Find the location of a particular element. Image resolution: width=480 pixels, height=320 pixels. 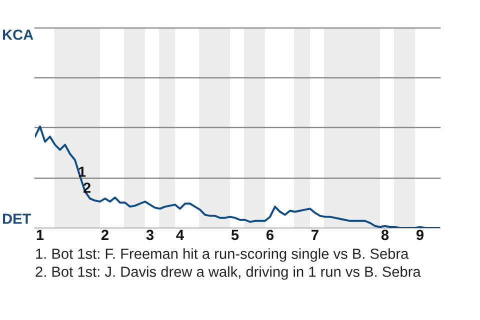

text: DET is located at coordinates (17, 219).